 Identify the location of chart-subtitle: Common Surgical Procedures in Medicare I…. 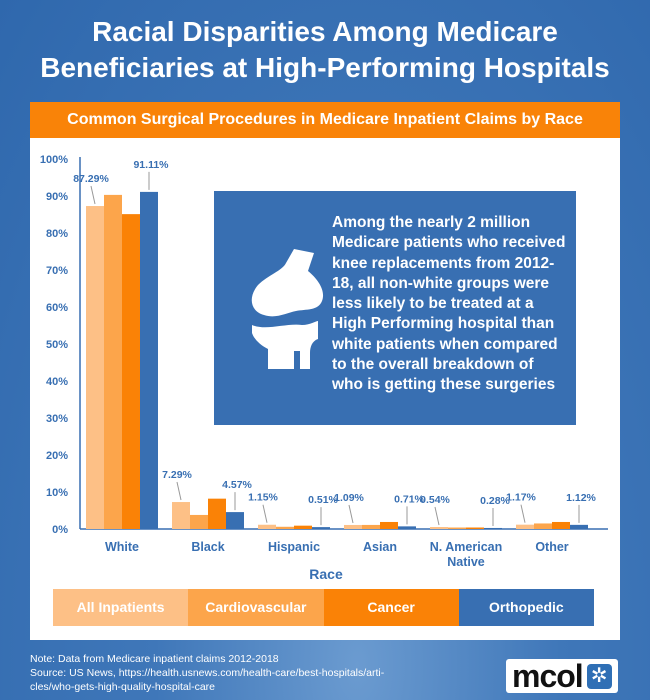
(325, 120).